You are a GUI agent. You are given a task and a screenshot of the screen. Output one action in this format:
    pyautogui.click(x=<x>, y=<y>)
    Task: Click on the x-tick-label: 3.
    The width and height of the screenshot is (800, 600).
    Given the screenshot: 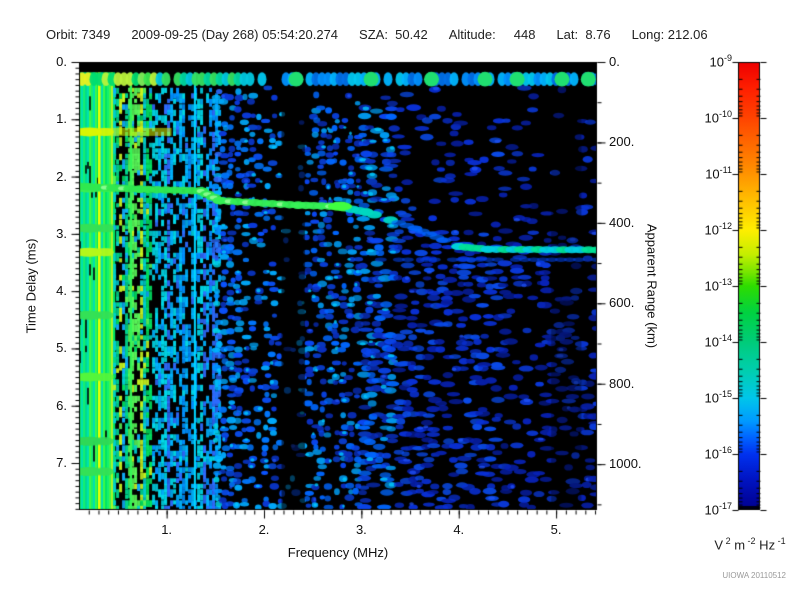 What is the action you would take?
    pyautogui.click(x=361, y=529)
    